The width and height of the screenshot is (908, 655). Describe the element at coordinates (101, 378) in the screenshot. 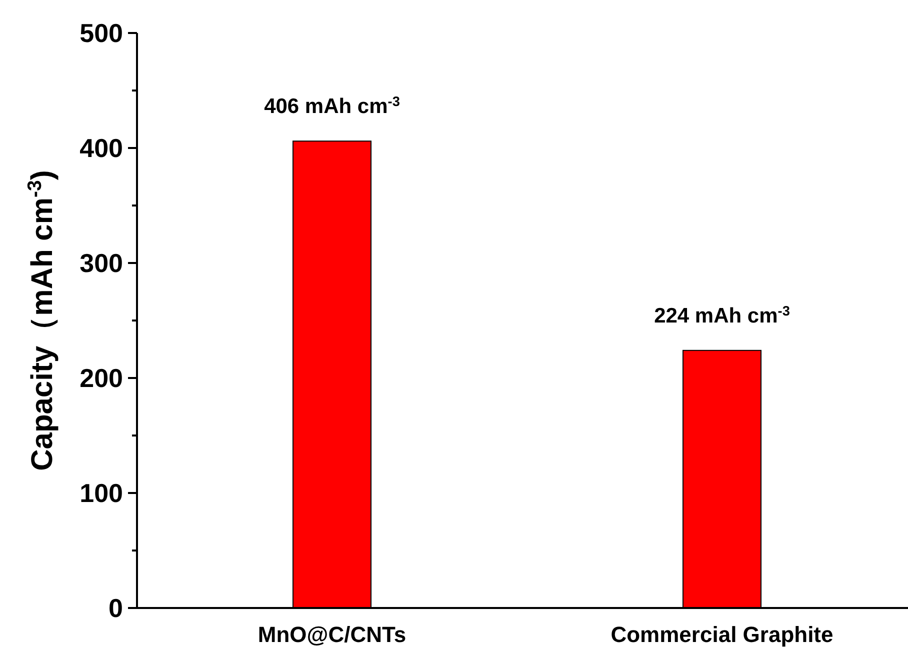

I see `y-tick-label: 200` at that location.